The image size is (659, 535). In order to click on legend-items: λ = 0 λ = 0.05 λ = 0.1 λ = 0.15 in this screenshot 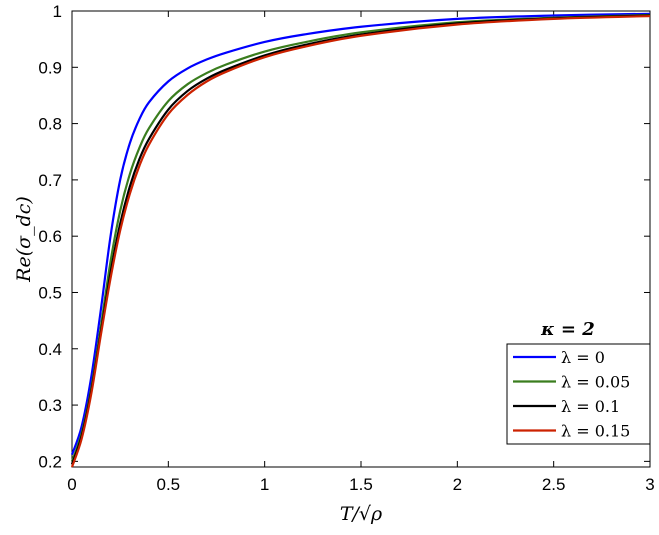, I will do `click(571, 394)`.